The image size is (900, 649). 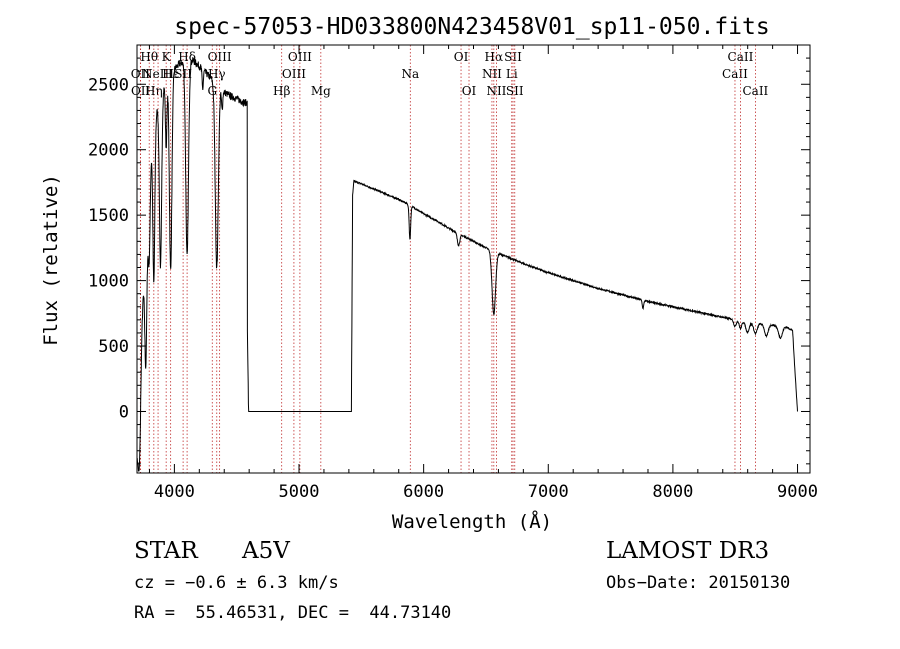 I want to click on y-tick-label: 2000, so click(x=108, y=151).